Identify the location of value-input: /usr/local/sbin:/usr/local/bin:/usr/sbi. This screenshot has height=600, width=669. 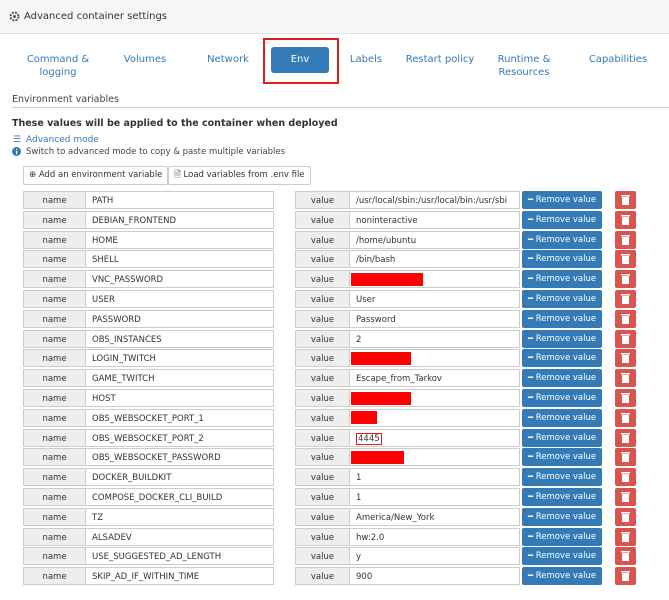
(434, 200).